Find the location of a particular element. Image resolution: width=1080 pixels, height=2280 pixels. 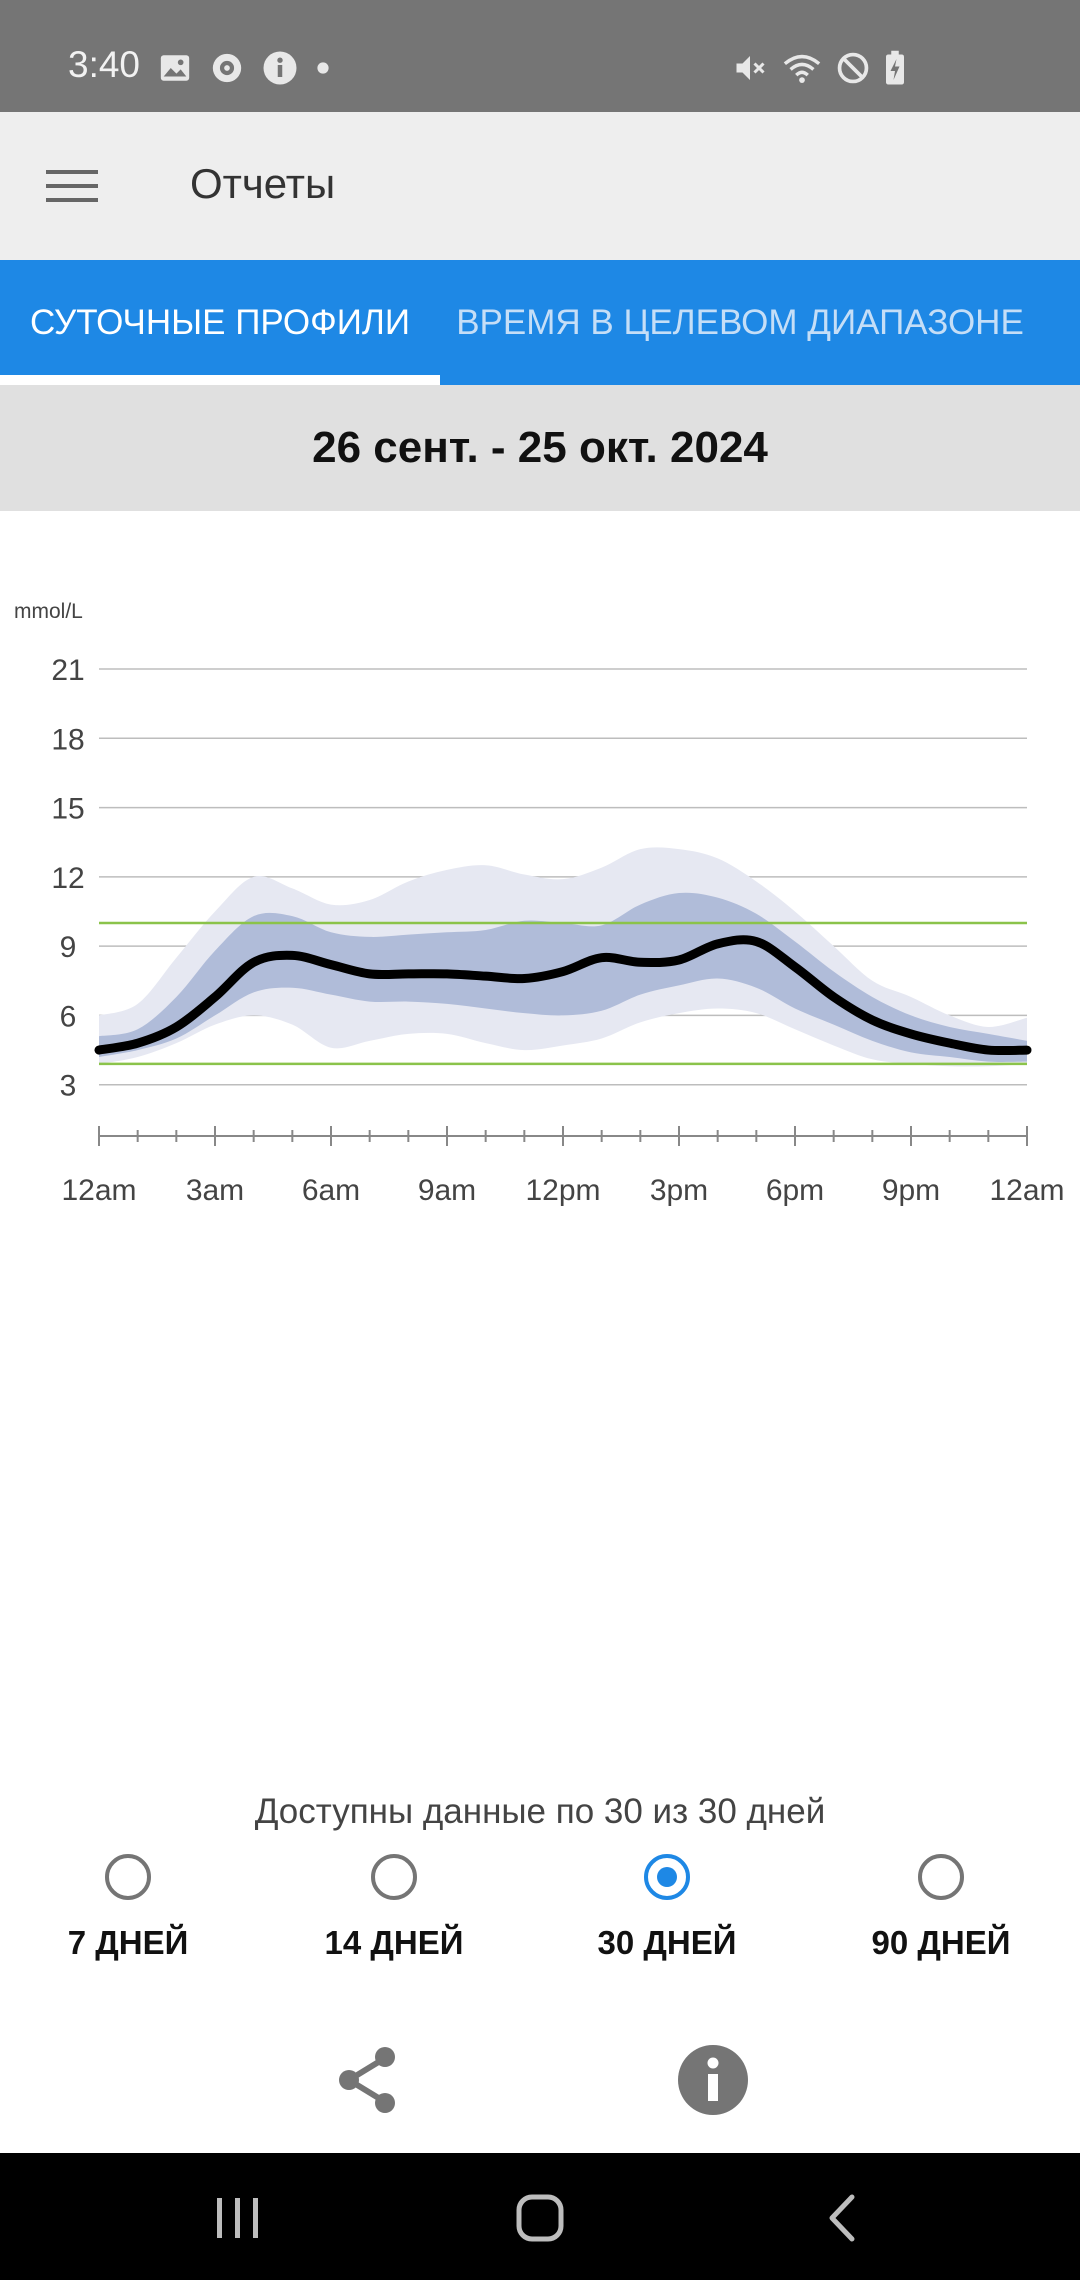

system-navigation-bar is located at coordinates (540, 2216).